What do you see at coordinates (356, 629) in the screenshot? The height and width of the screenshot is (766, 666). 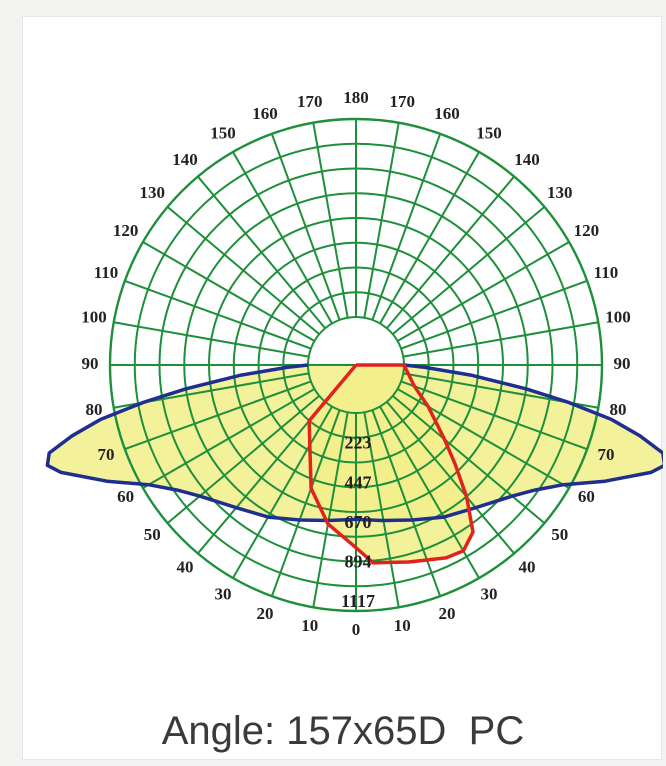 I see `angle-tick-label: 0` at bounding box center [356, 629].